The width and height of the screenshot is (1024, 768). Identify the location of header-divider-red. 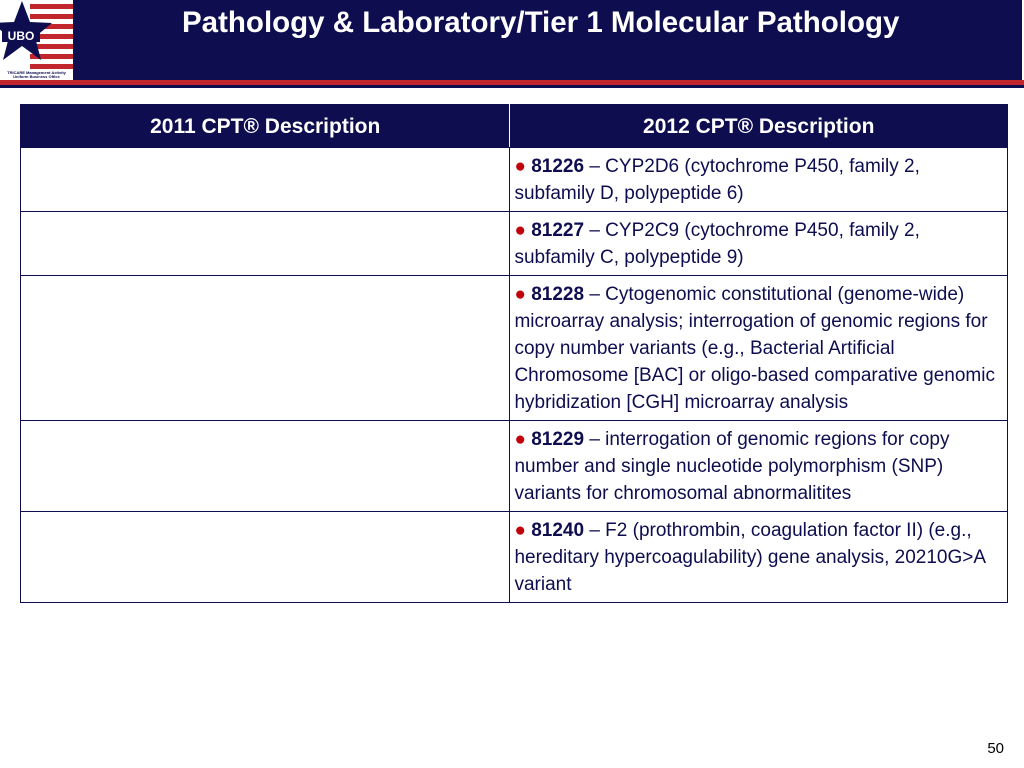
(512, 82).